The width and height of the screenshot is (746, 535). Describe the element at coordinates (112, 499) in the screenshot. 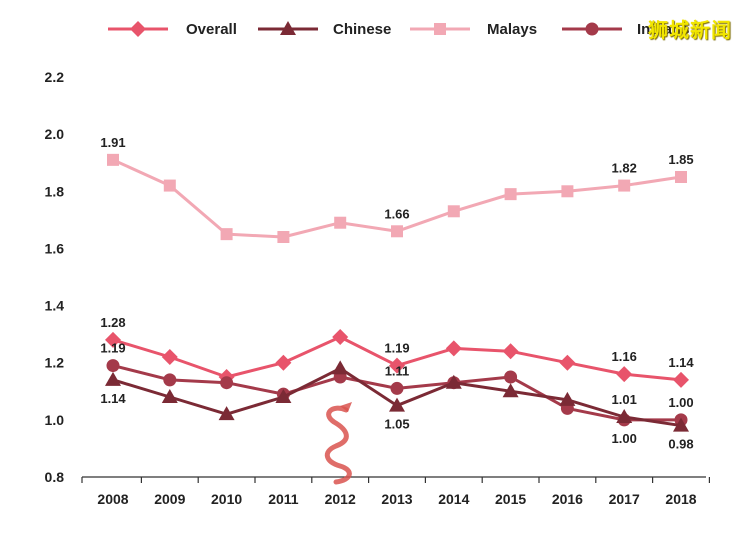

I see `x-tick-label: 2008` at that location.